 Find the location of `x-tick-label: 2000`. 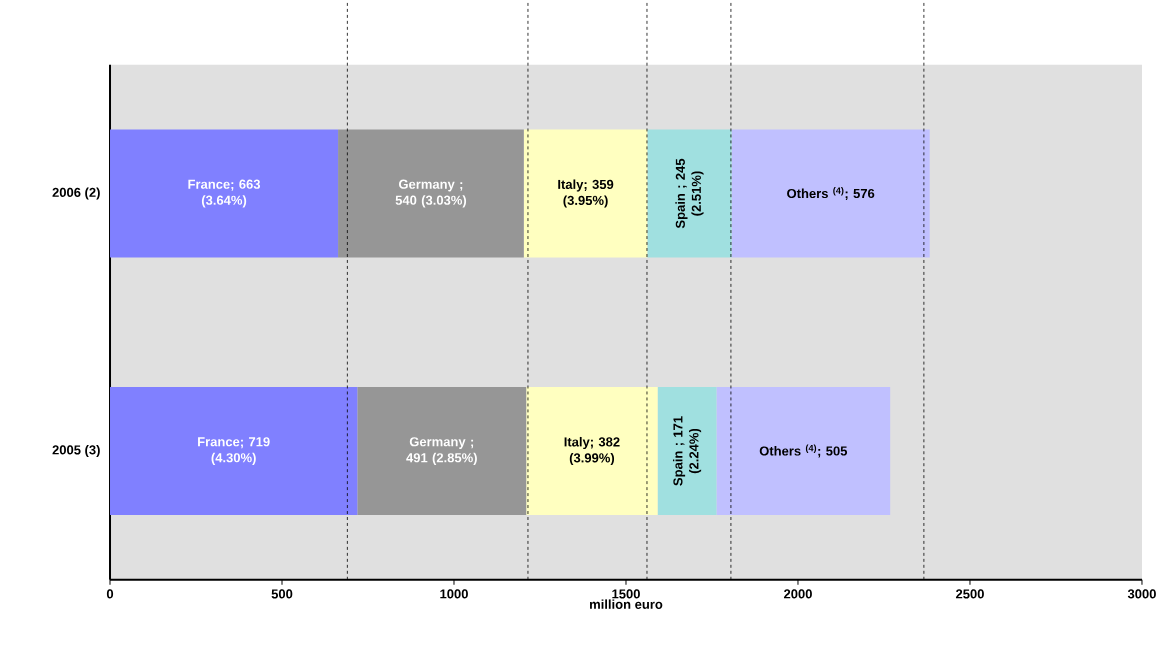

x-tick-label: 2000 is located at coordinates (797, 594).